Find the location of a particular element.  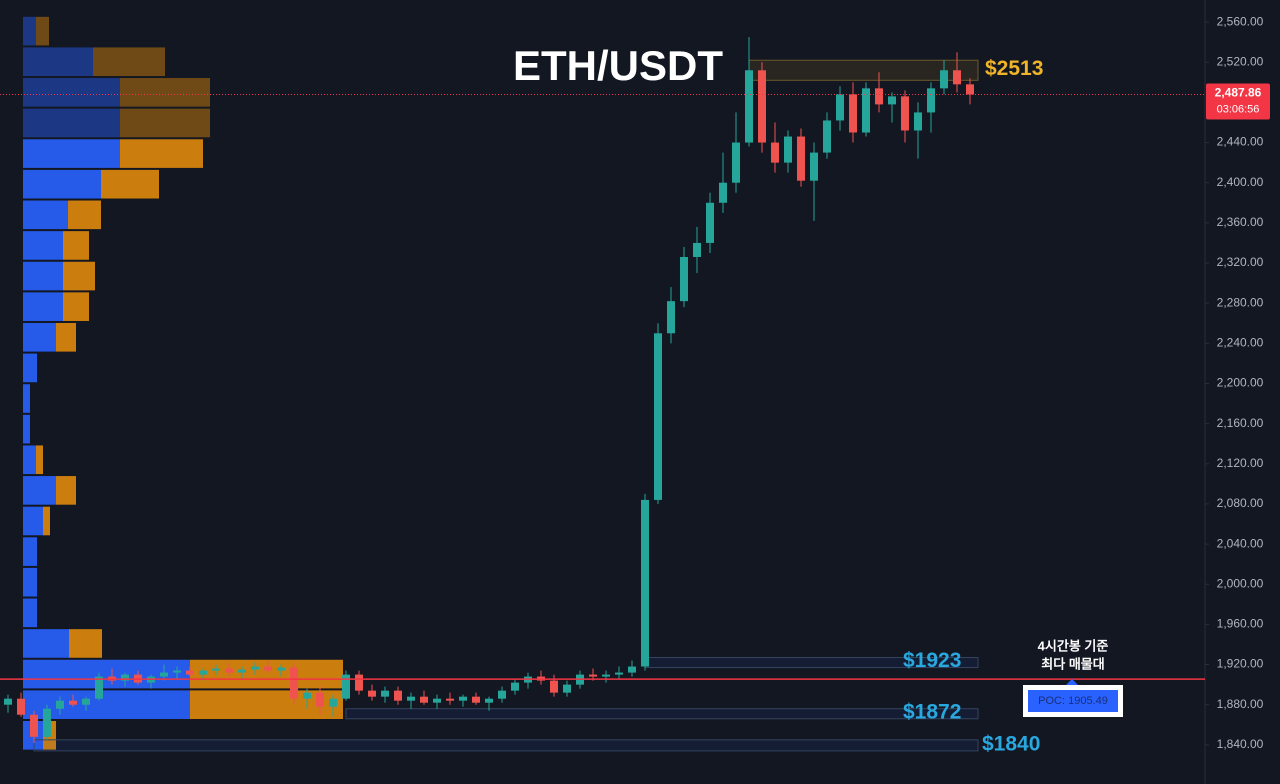

zone-box is located at coordinates (506, 745).